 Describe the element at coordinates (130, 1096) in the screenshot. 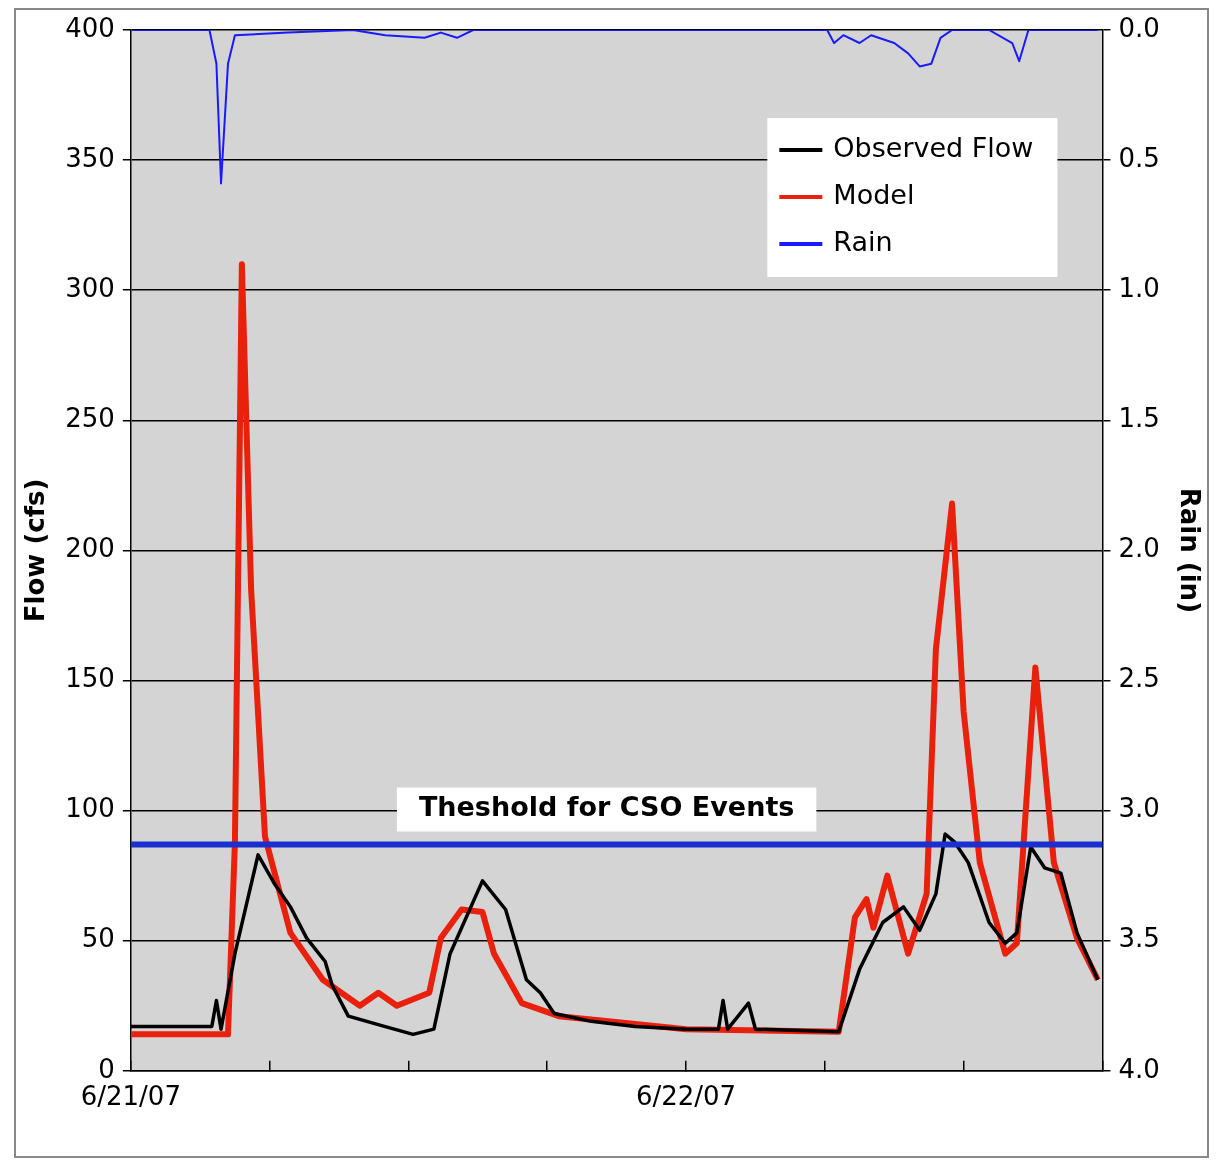

I see `x-tick-label: 6/21/07` at that location.